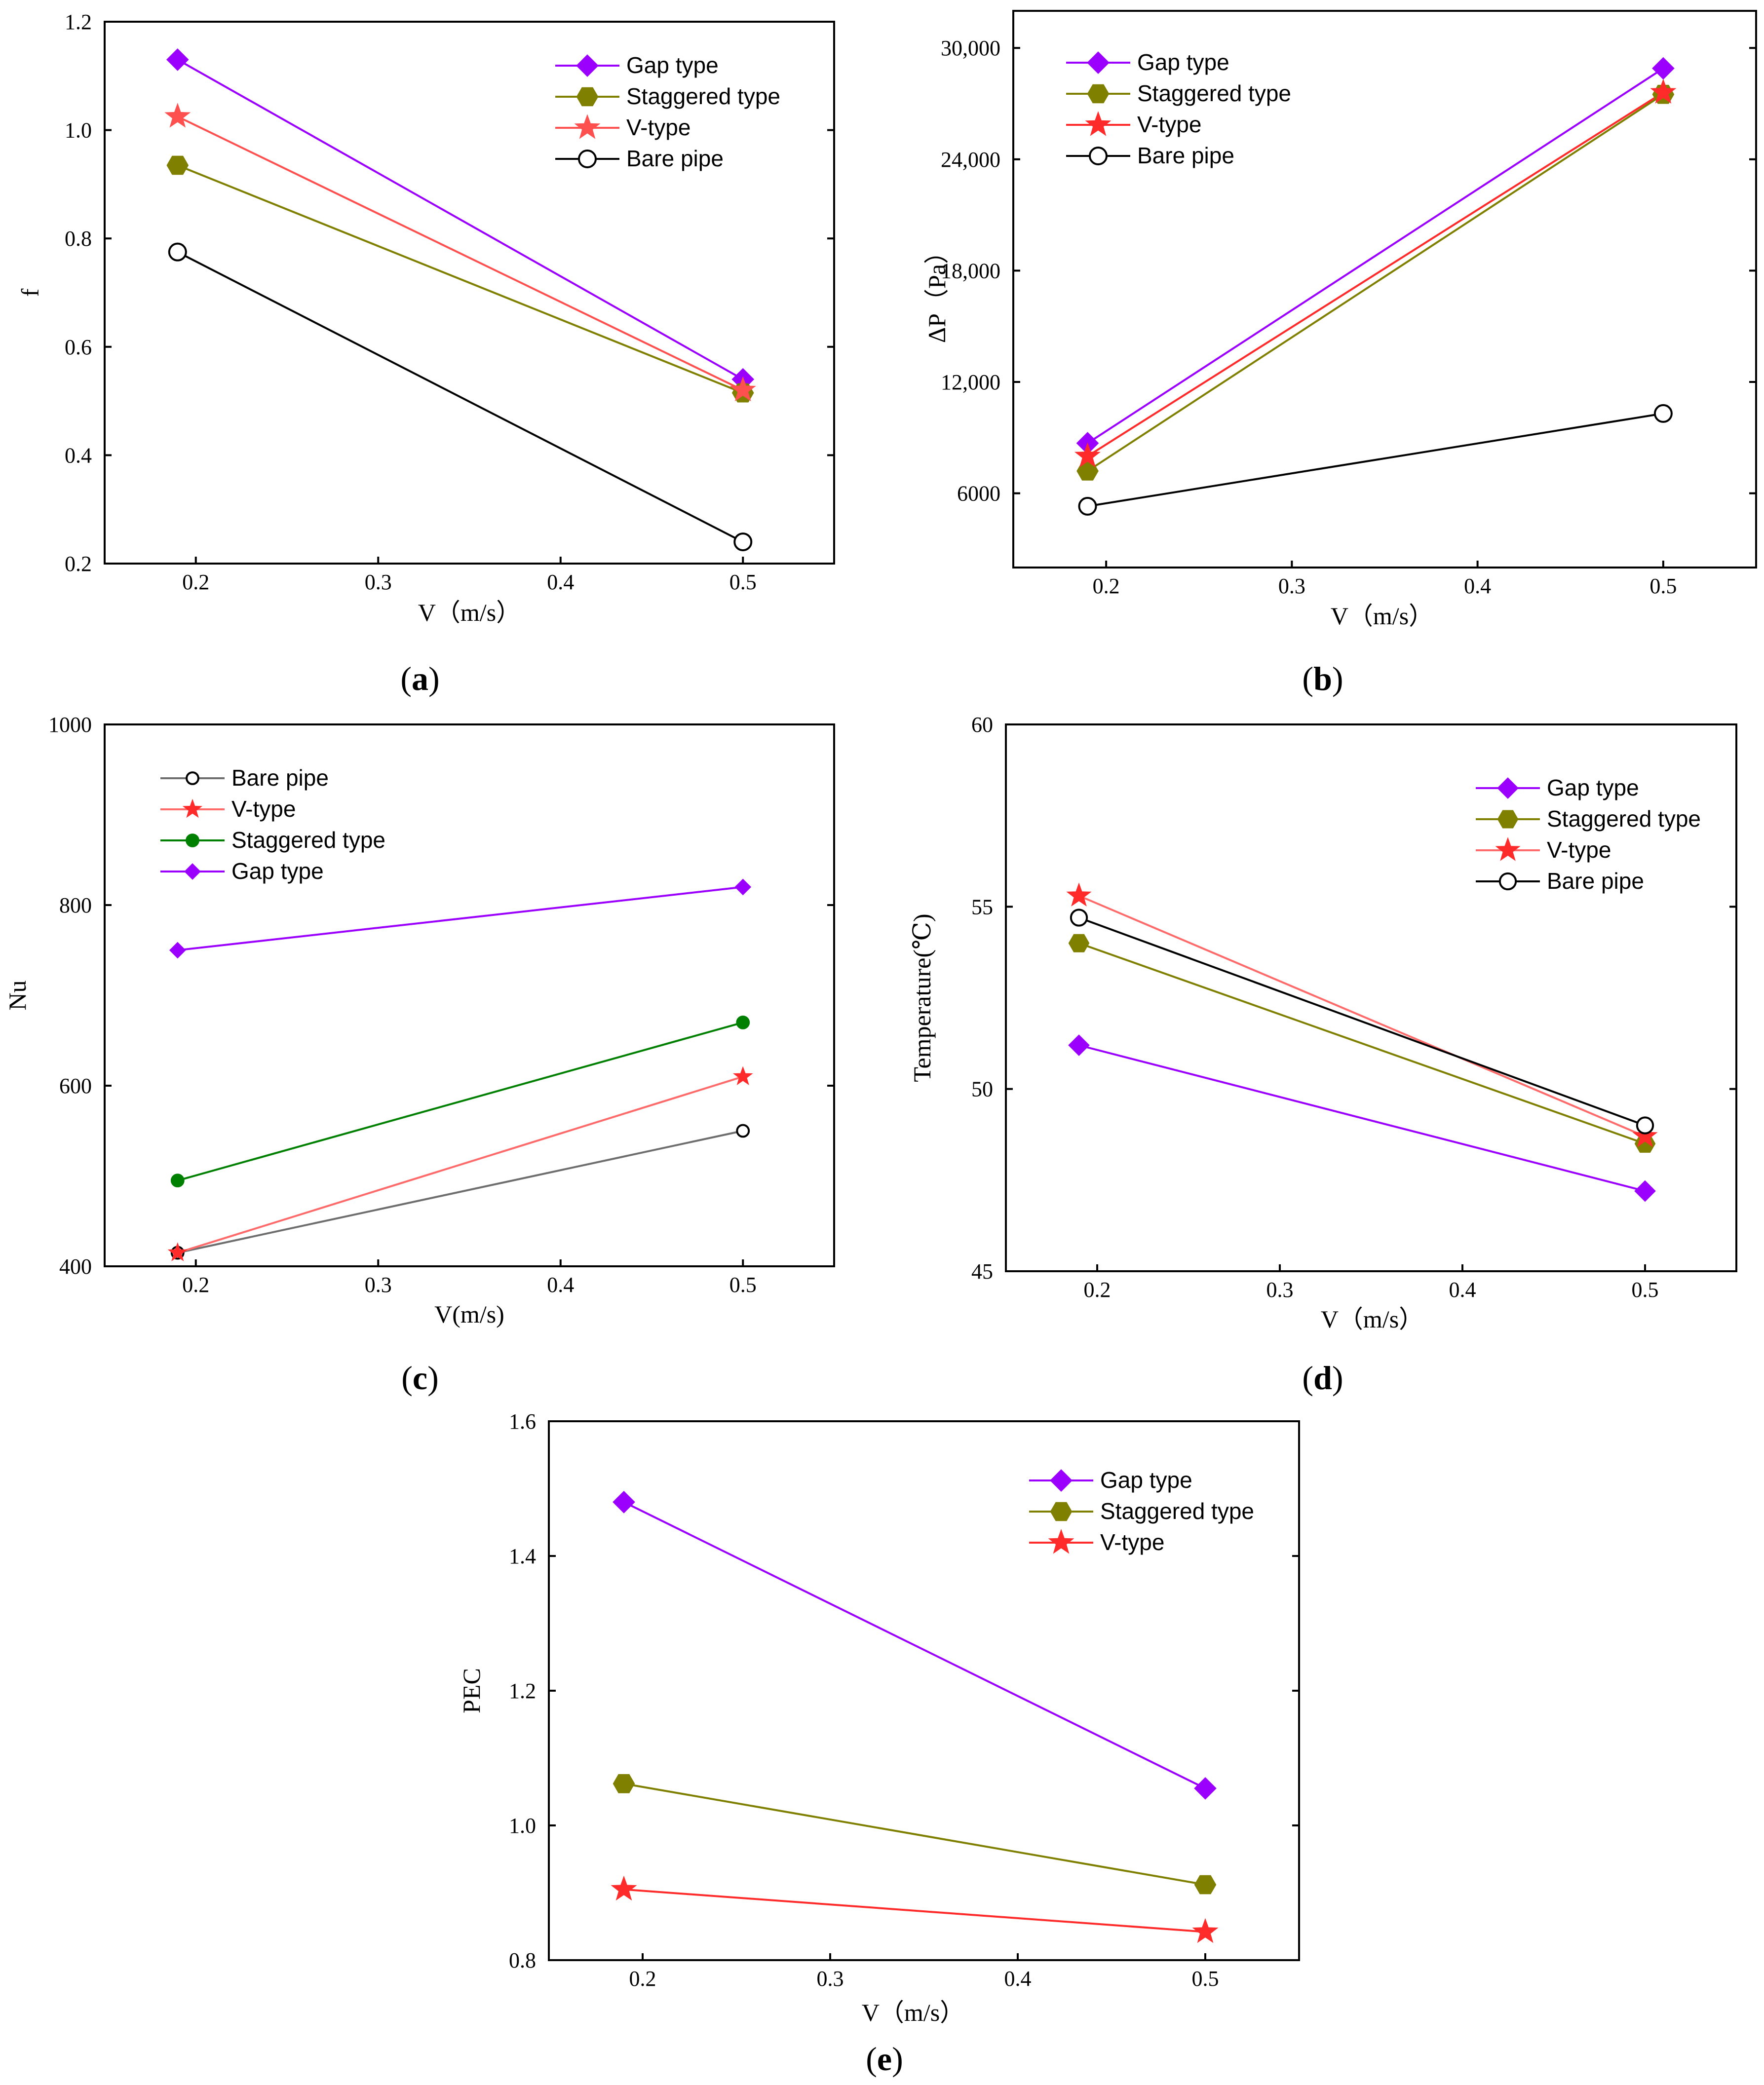 The width and height of the screenshot is (1764, 2085). What do you see at coordinates (471, 1690) in the screenshot?
I see `y-axis-label: PEC` at bounding box center [471, 1690].